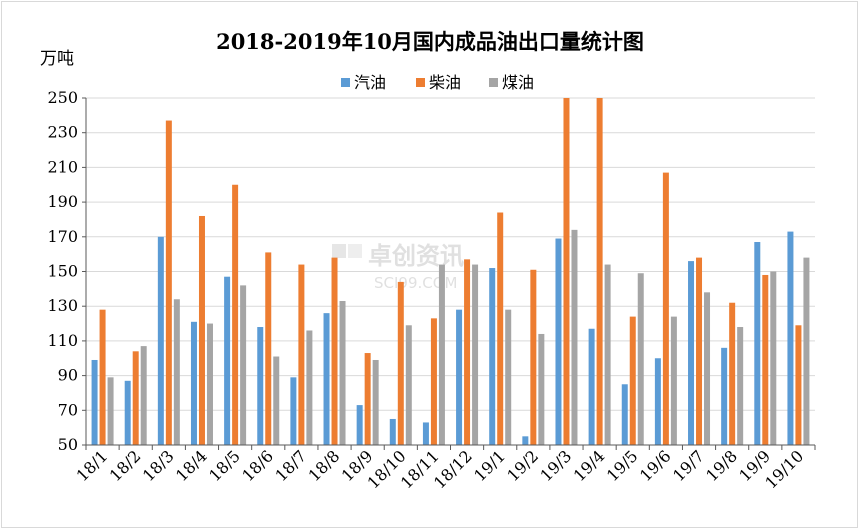 This screenshot has height=531, width=861. I want to click on x-tick-label: 18/3, so click(158, 465).